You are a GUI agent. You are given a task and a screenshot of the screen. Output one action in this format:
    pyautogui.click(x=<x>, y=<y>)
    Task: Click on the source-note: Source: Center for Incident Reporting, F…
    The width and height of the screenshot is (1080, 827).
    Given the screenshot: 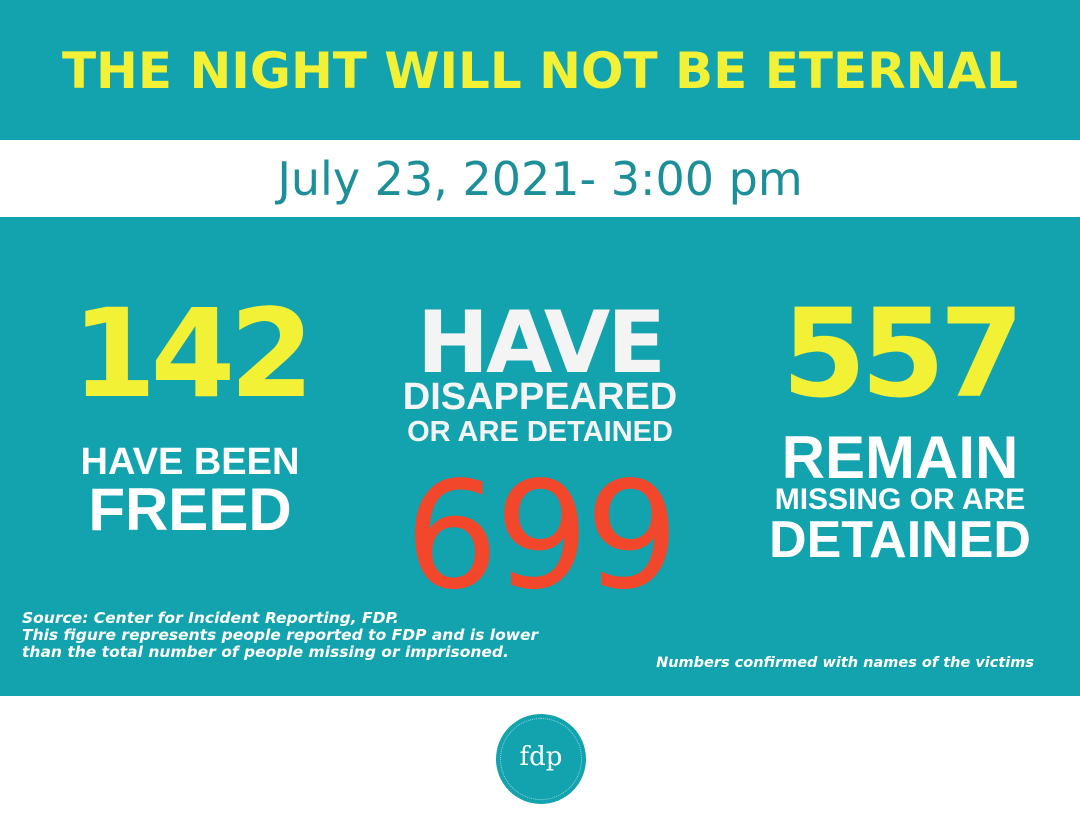 What is the action you would take?
    pyautogui.click(x=282, y=635)
    